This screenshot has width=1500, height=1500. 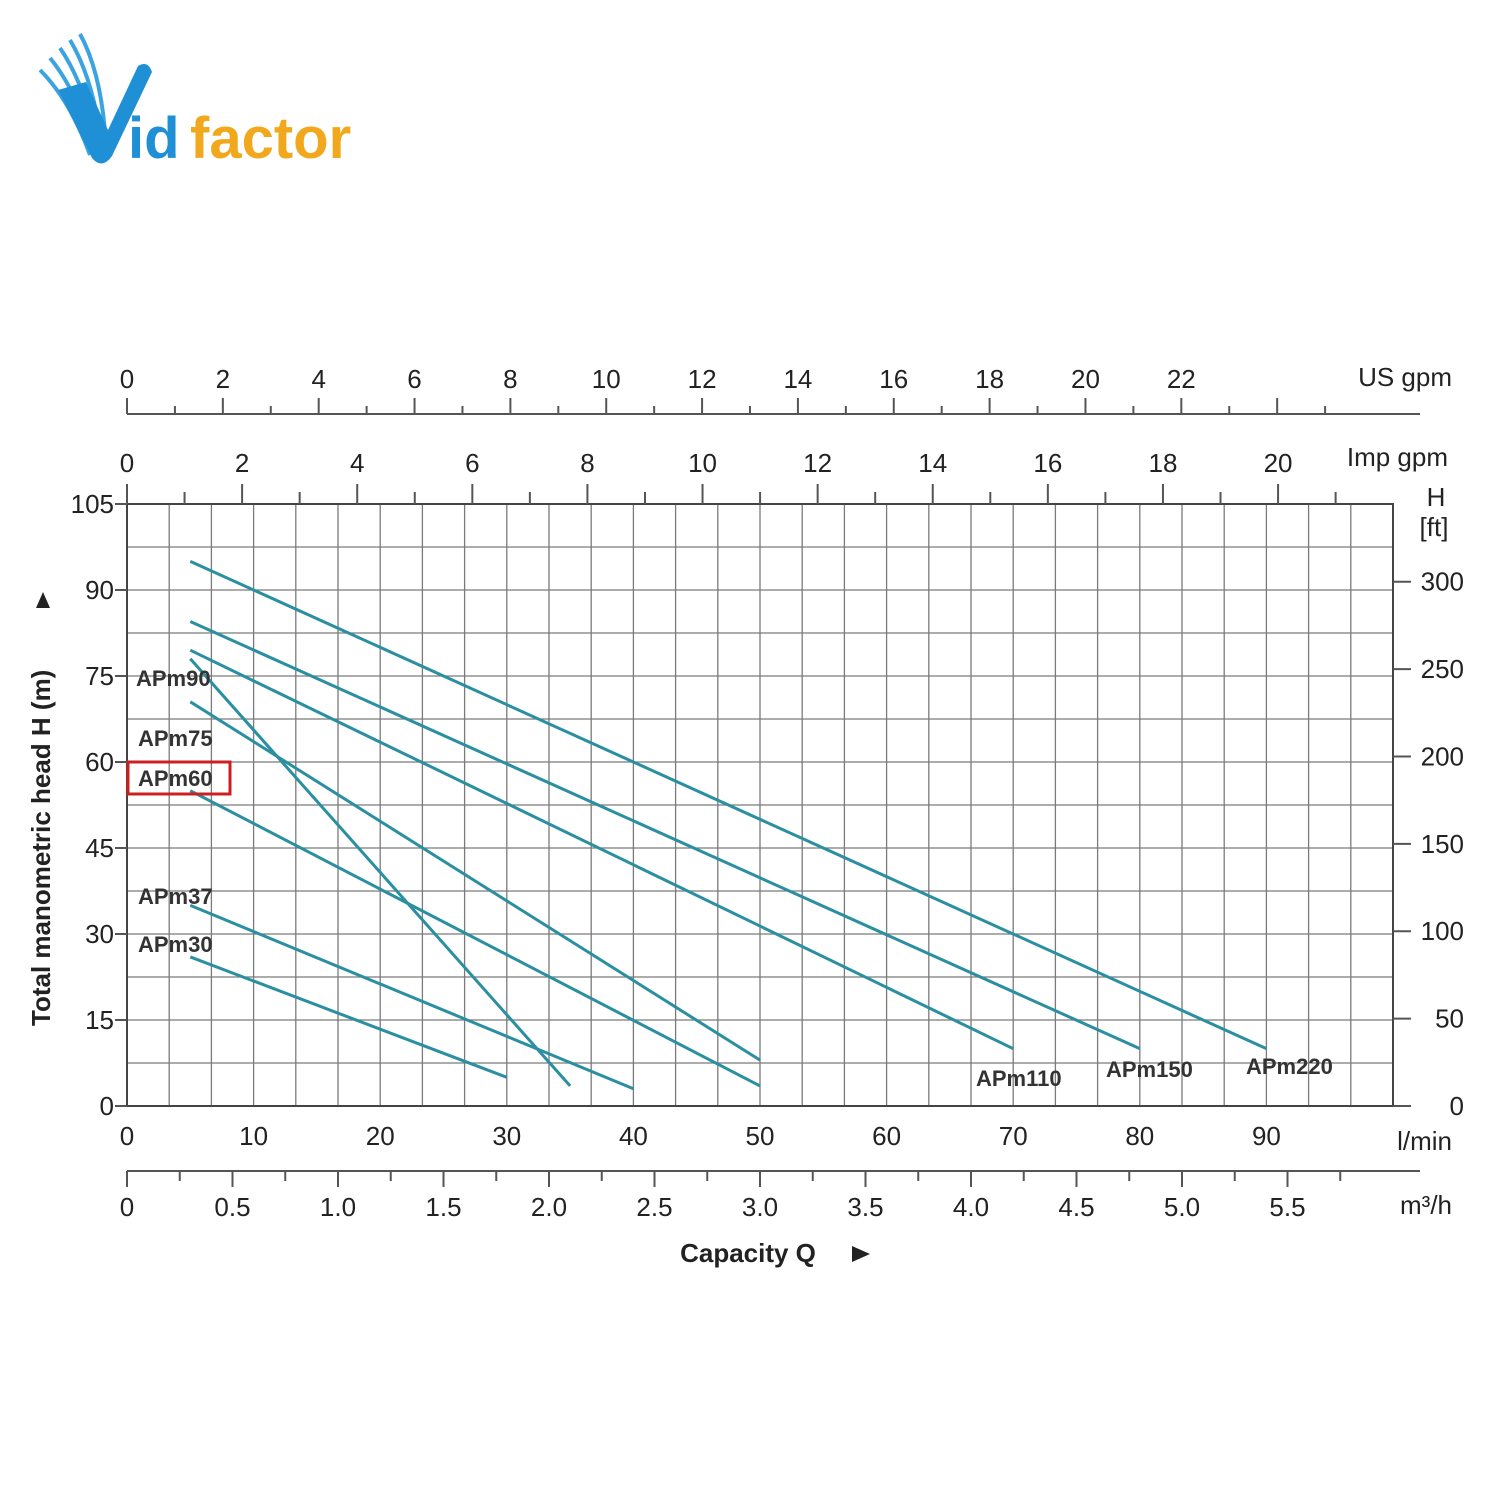 I want to click on series-line-apm60, so click(x=475, y=938).